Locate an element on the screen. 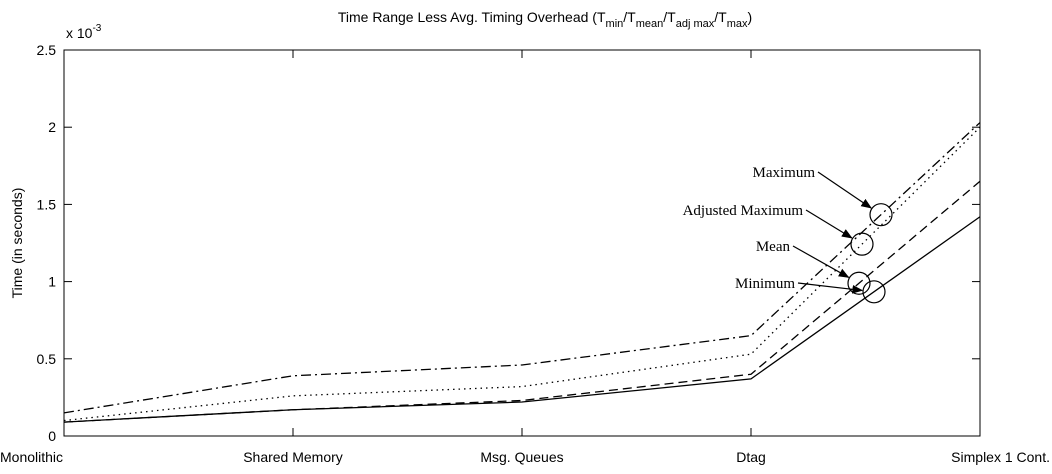  y-tick-label: 1 is located at coordinates (52, 282).